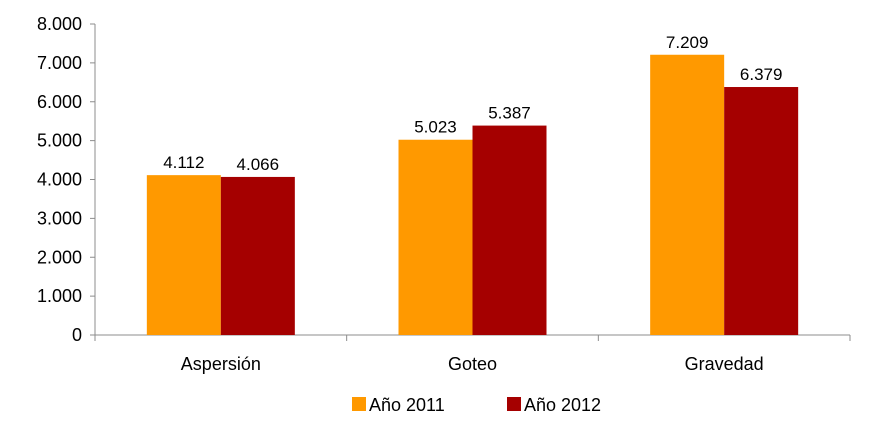 Image resolution: width=870 pixels, height=421 pixels. Describe the element at coordinates (59, 141) in the screenshot. I see `y-tick-label: 5.000` at that location.